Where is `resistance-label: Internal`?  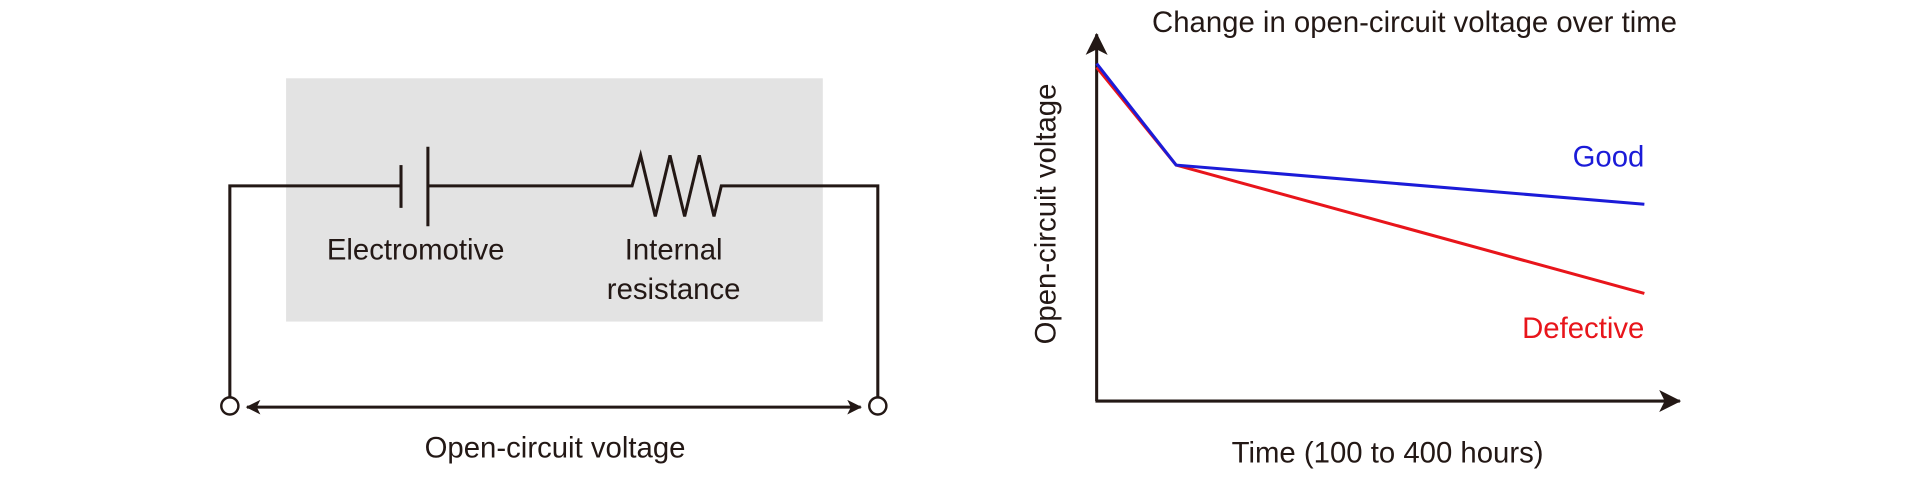 resistance-label: Internal is located at coordinates (674, 250).